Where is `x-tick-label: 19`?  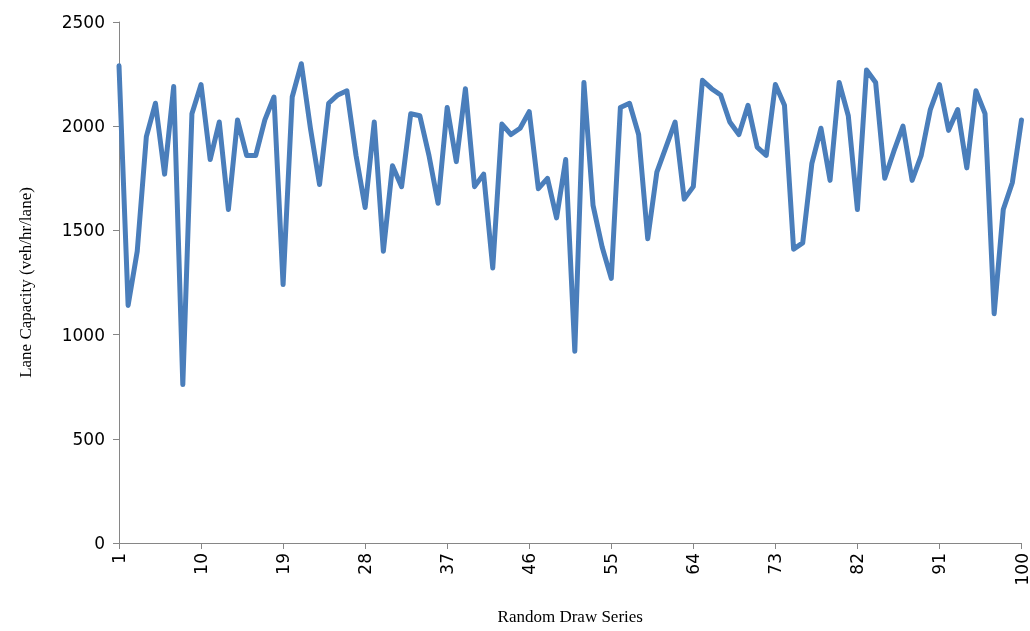
x-tick-label: 19 is located at coordinates (283, 564).